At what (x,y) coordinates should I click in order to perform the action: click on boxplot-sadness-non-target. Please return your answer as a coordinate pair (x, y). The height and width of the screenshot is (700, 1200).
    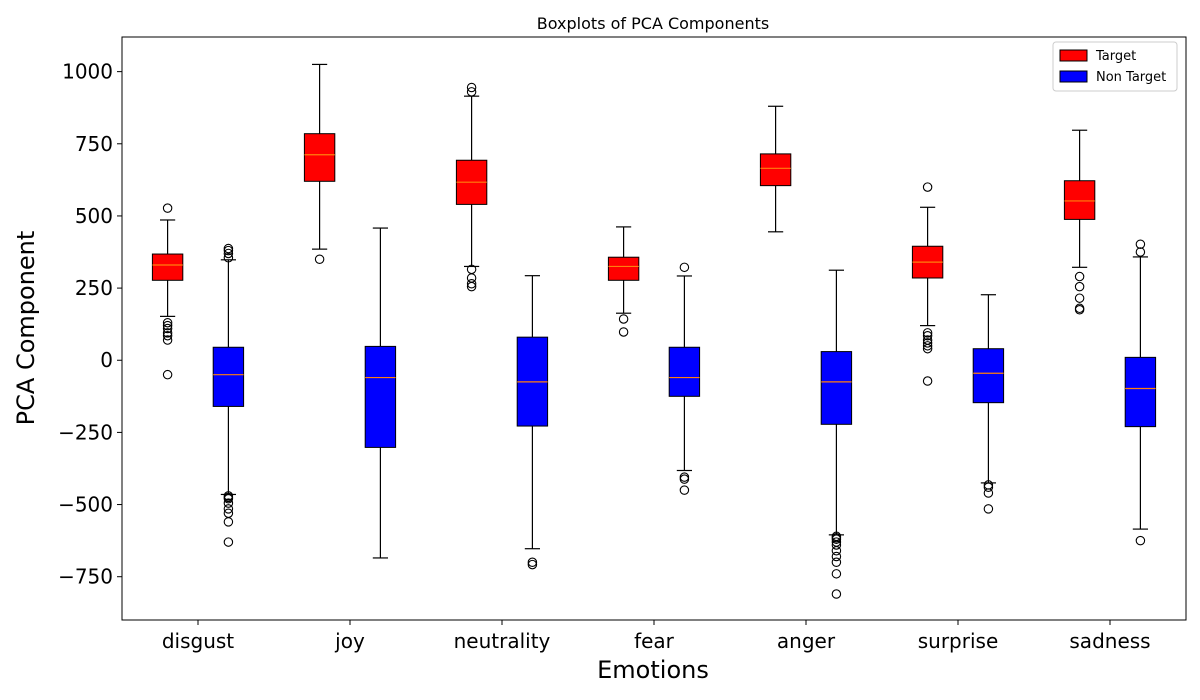
    Looking at the image, I should click on (1140, 392).